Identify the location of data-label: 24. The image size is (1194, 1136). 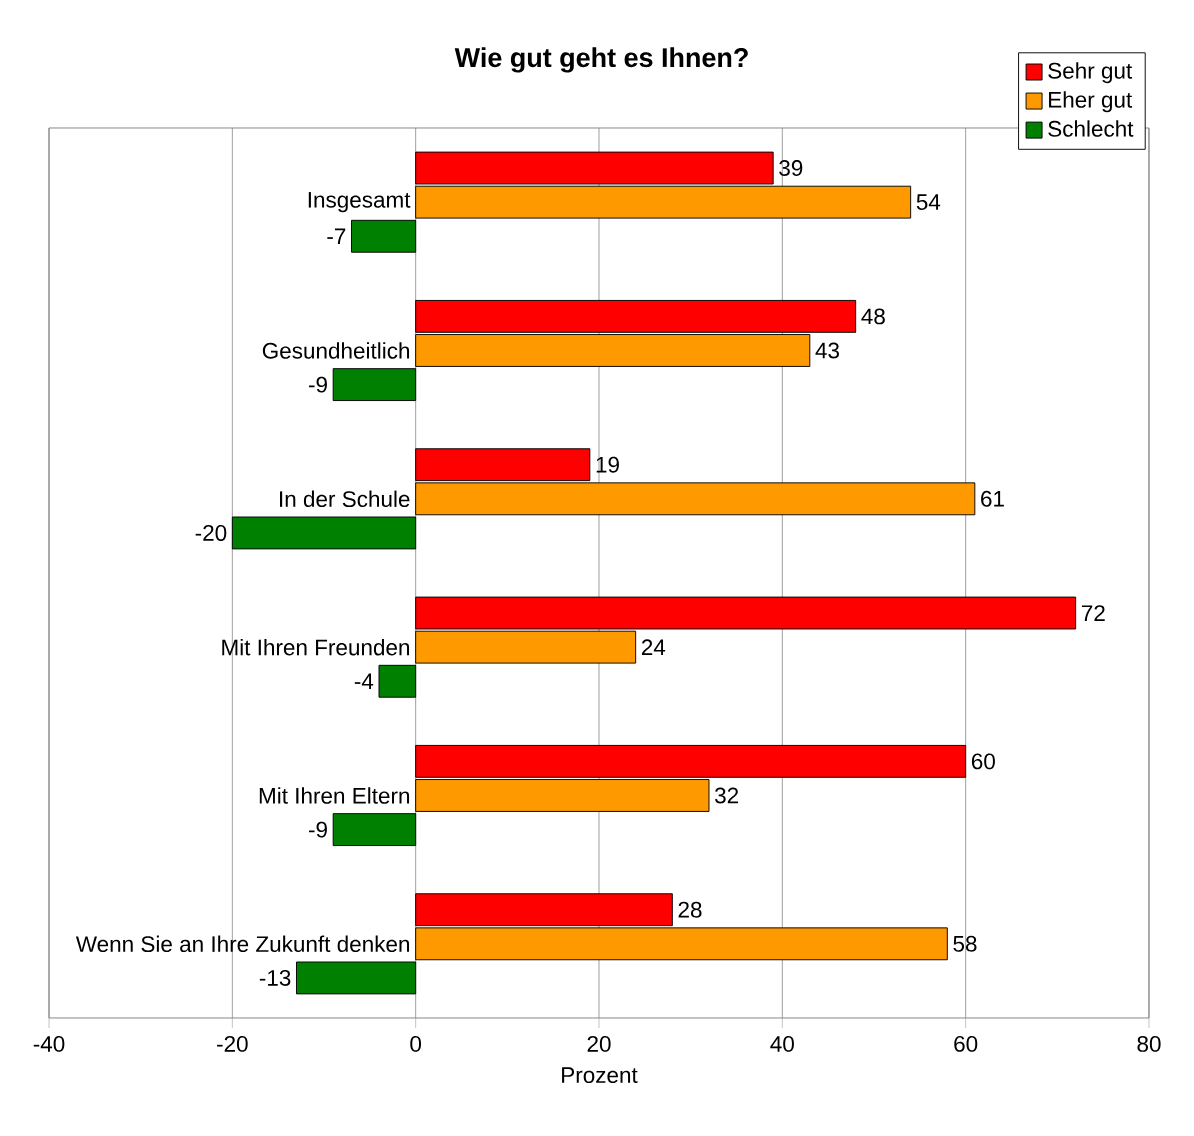
(653, 647).